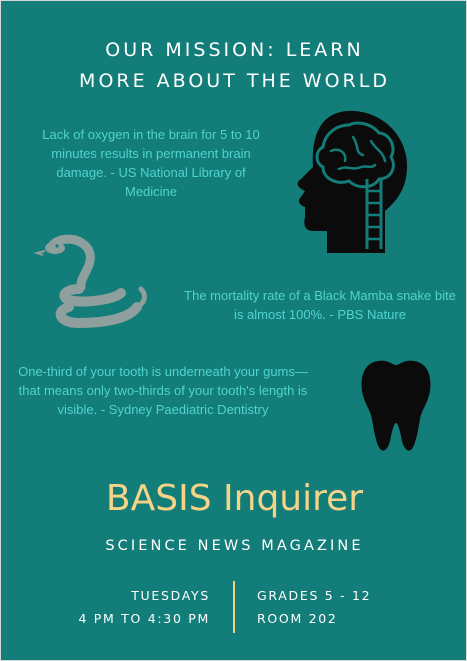 Image resolution: width=467 pixels, height=661 pixels. I want to click on schedule-divider, so click(234, 607).